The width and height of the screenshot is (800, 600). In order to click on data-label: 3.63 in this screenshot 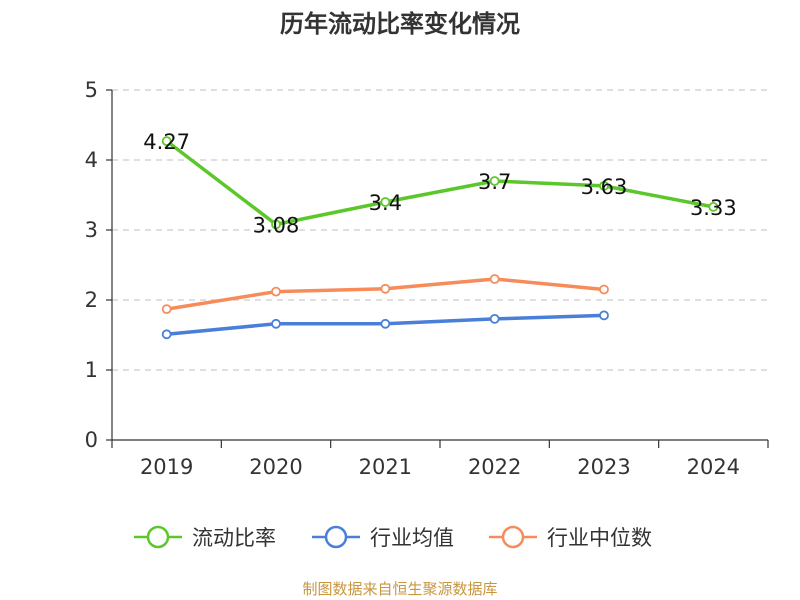, I will do `click(604, 187)`.